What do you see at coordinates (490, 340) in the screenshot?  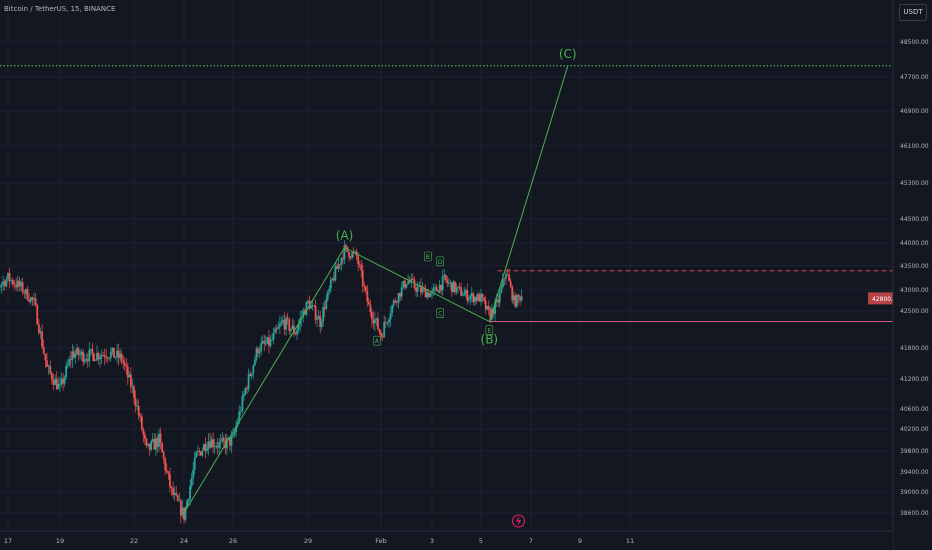 I see `wave-label-major: (B)` at bounding box center [490, 340].